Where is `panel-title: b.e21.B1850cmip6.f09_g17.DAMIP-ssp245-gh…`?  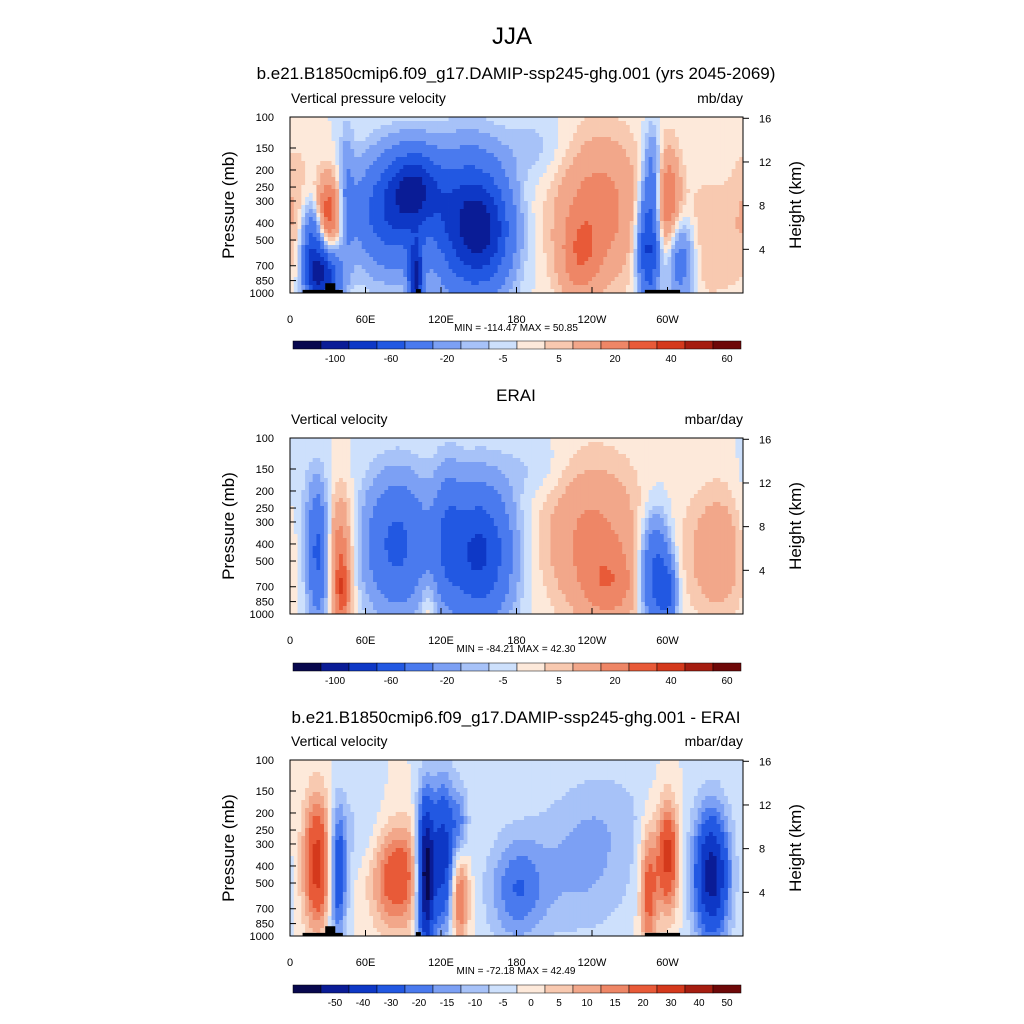 panel-title: b.e21.B1850cmip6.f09_g17.DAMIP-ssp245-gh… is located at coordinates (516, 73).